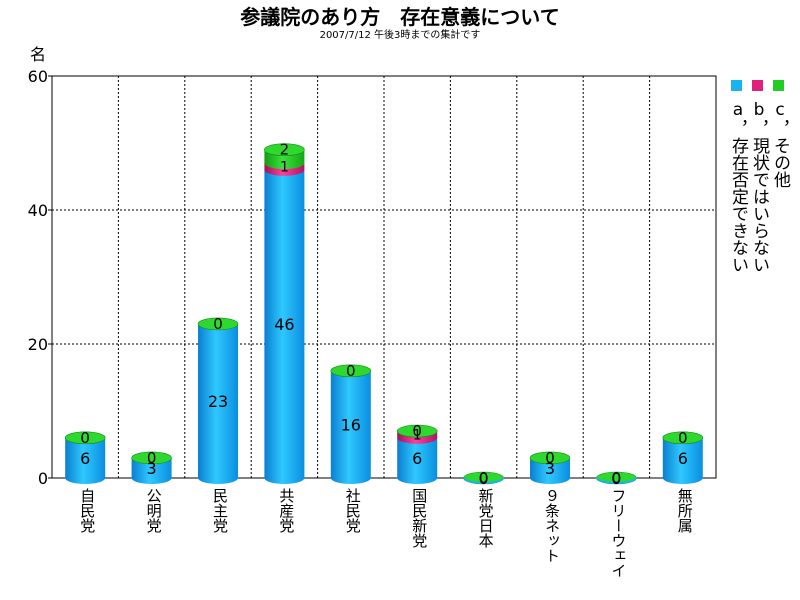  I want to click on data-label-c-0: 0, so click(85, 438).